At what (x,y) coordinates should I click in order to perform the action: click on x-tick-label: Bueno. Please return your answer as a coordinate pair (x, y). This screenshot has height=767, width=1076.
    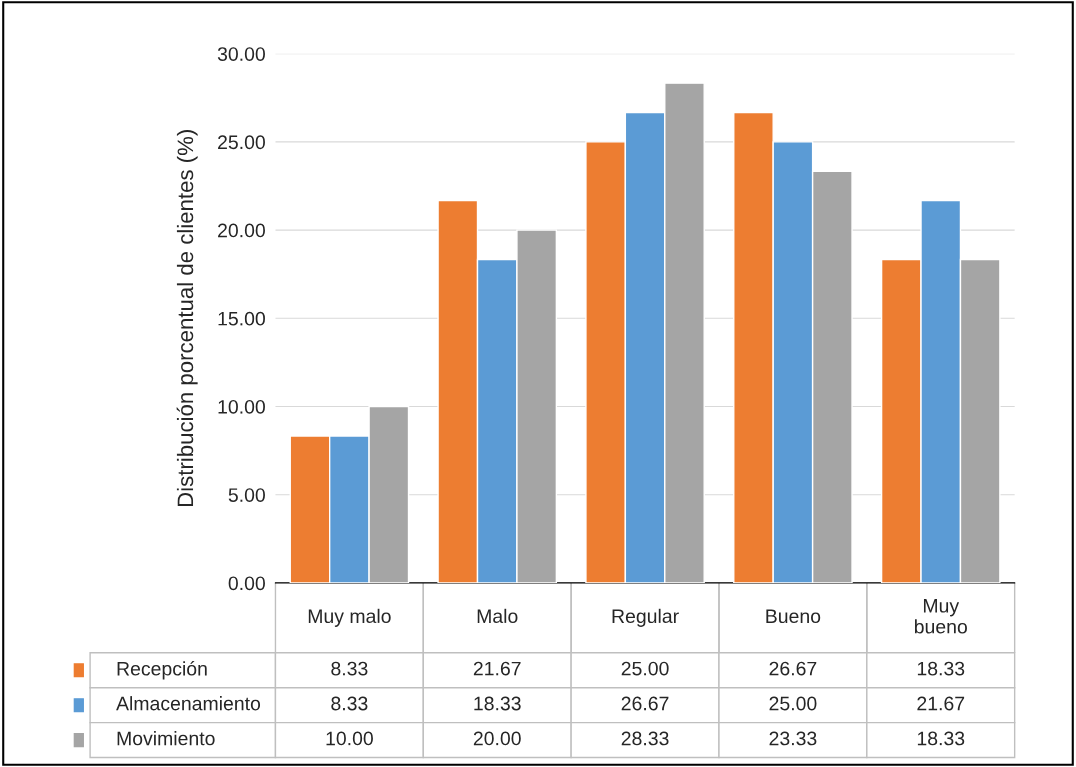
    Looking at the image, I should click on (793, 616).